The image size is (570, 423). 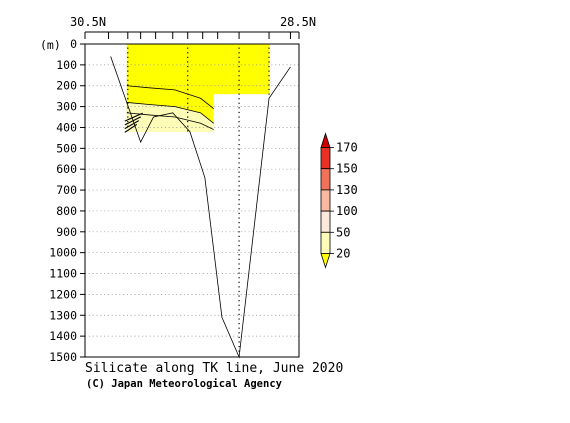 What do you see at coordinates (63, 357) in the screenshot?
I see `y-tick-label: 1500` at bounding box center [63, 357].